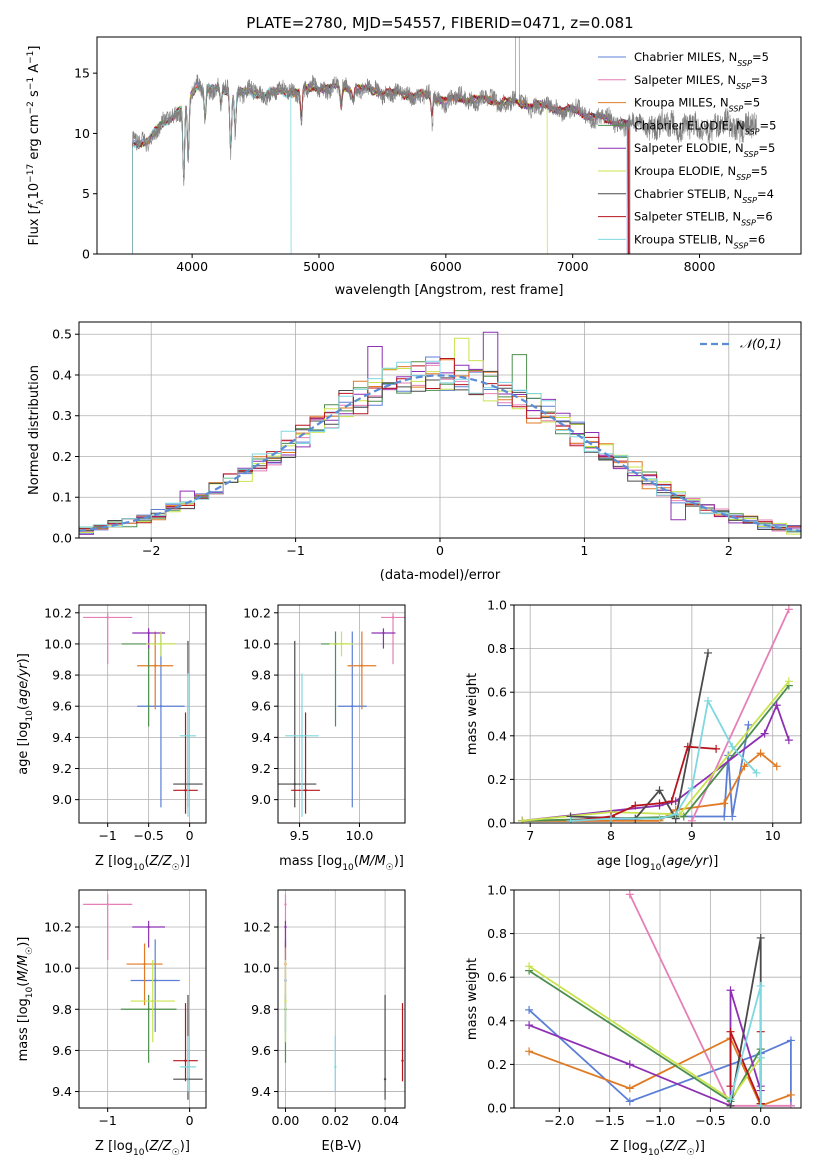 The image size is (819, 1170). I want to click on x-axis-label: E(B-V), so click(341, 1146).